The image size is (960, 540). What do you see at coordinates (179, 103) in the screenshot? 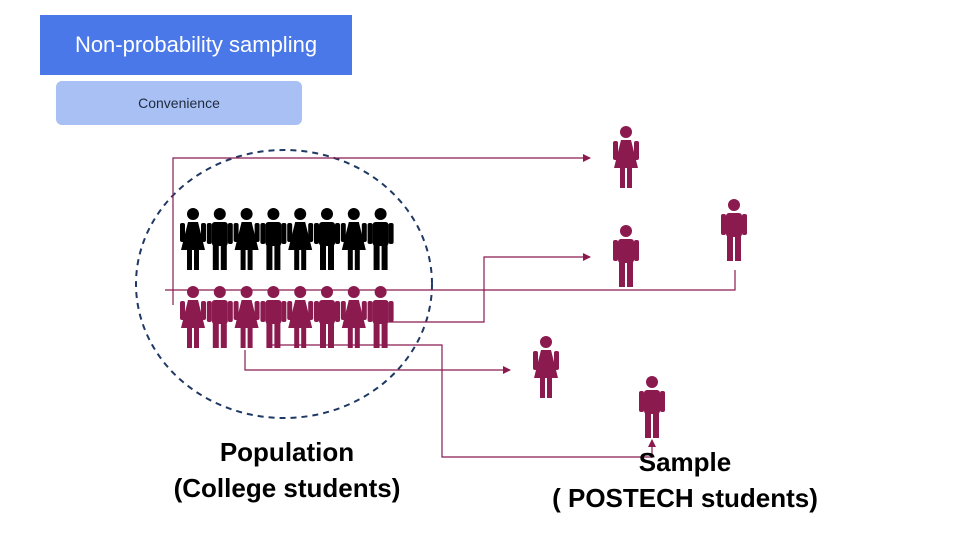
I see `sampling-method-label: Convenience` at bounding box center [179, 103].